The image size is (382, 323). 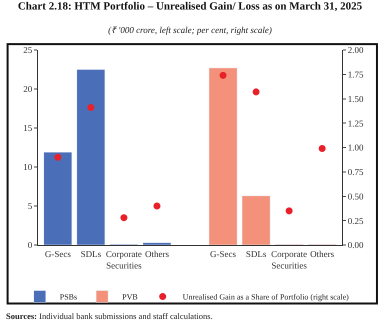 I want to click on y2-tick-label: 1.75, so click(x=356, y=75).